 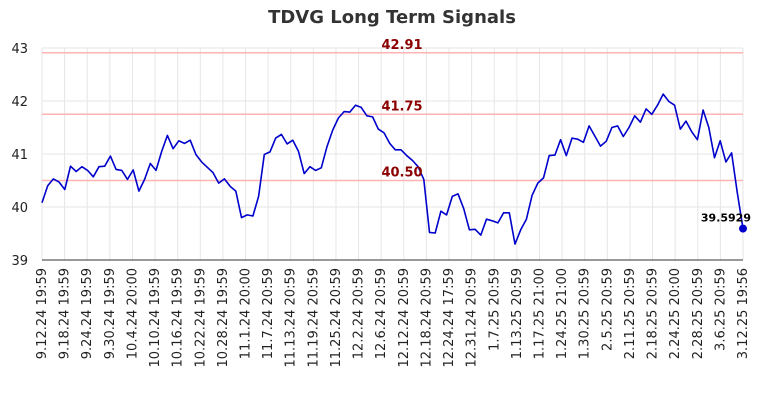 What do you see at coordinates (42, 313) in the screenshot?
I see `x-tick-label: 9.12.24 19:59` at bounding box center [42, 313].